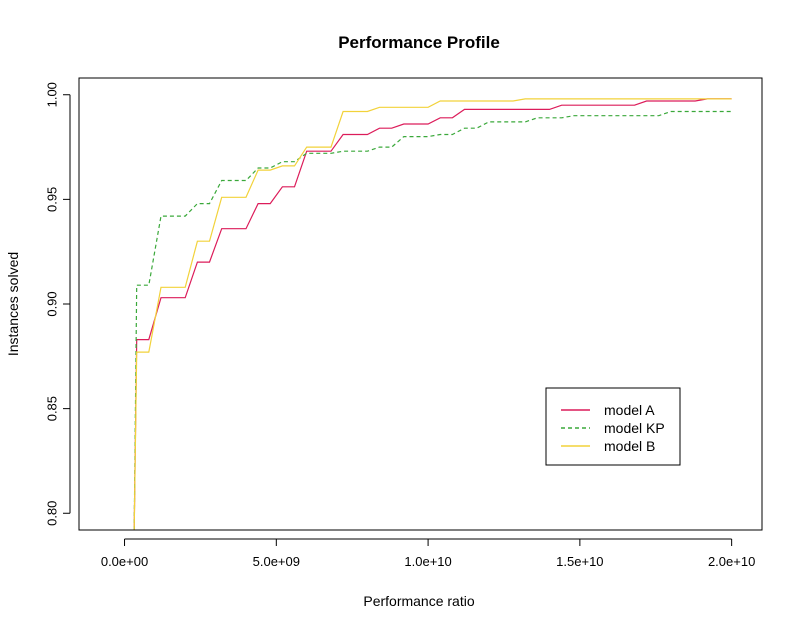  I want to click on legend-label: model KP, so click(634, 428).